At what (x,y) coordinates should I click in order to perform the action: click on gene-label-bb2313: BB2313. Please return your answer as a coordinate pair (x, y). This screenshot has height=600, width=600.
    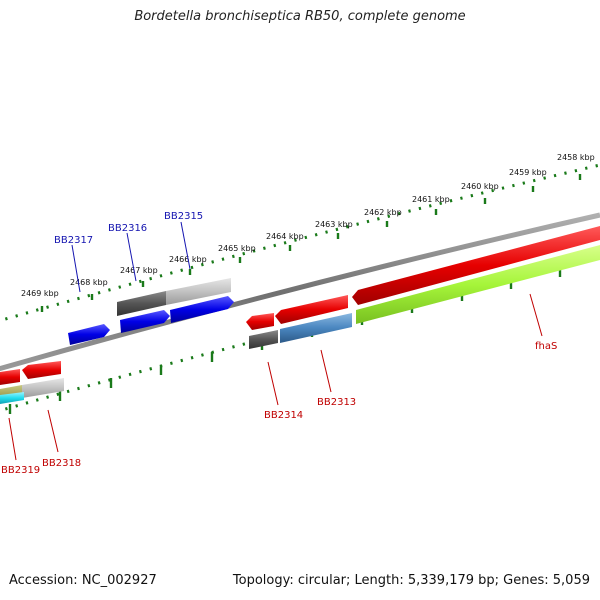
    Looking at the image, I should click on (336, 402).